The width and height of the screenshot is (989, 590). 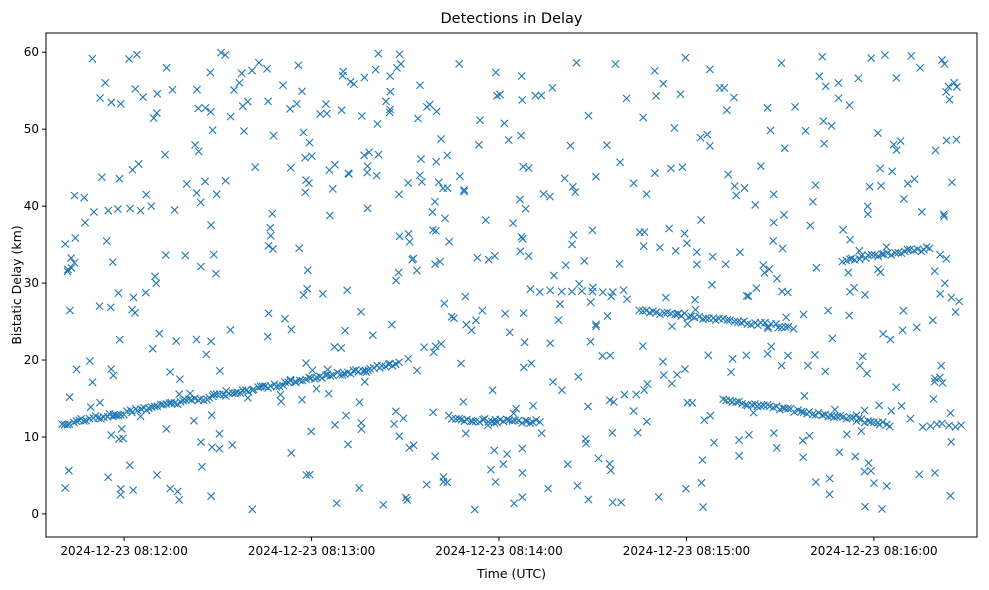 What do you see at coordinates (511, 19) in the screenshot?
I see `chart-title: Detections in Delay` at bounding box center [511, 19].